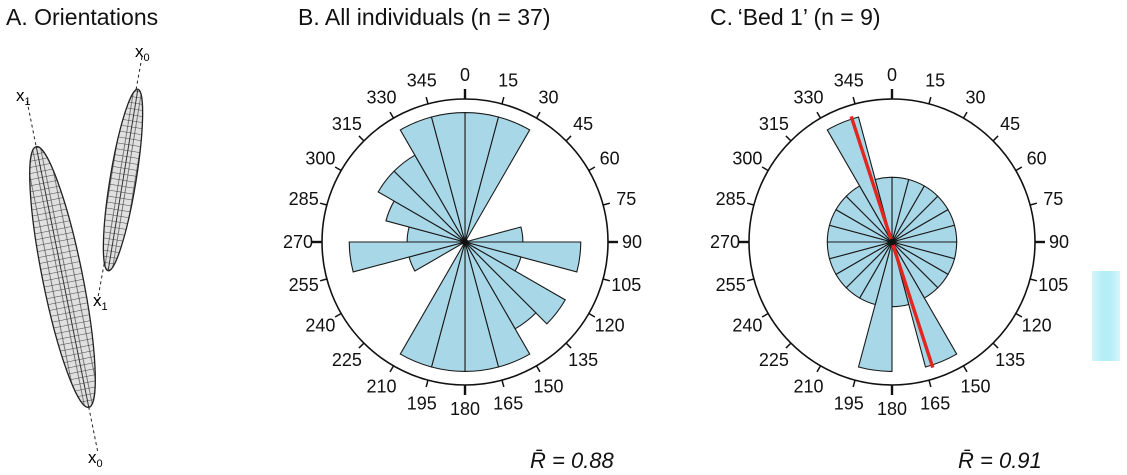  I want to click on rose-c-tick-label-285: 285, so click(731, 199).